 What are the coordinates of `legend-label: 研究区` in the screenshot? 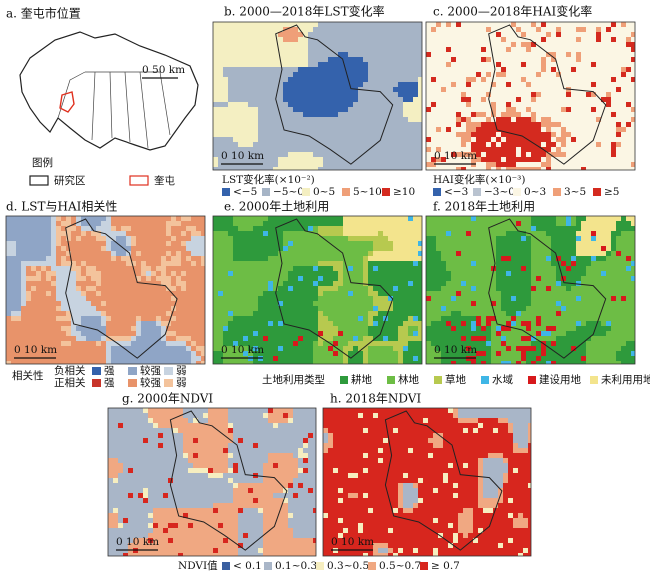 It's located at (70, 180).